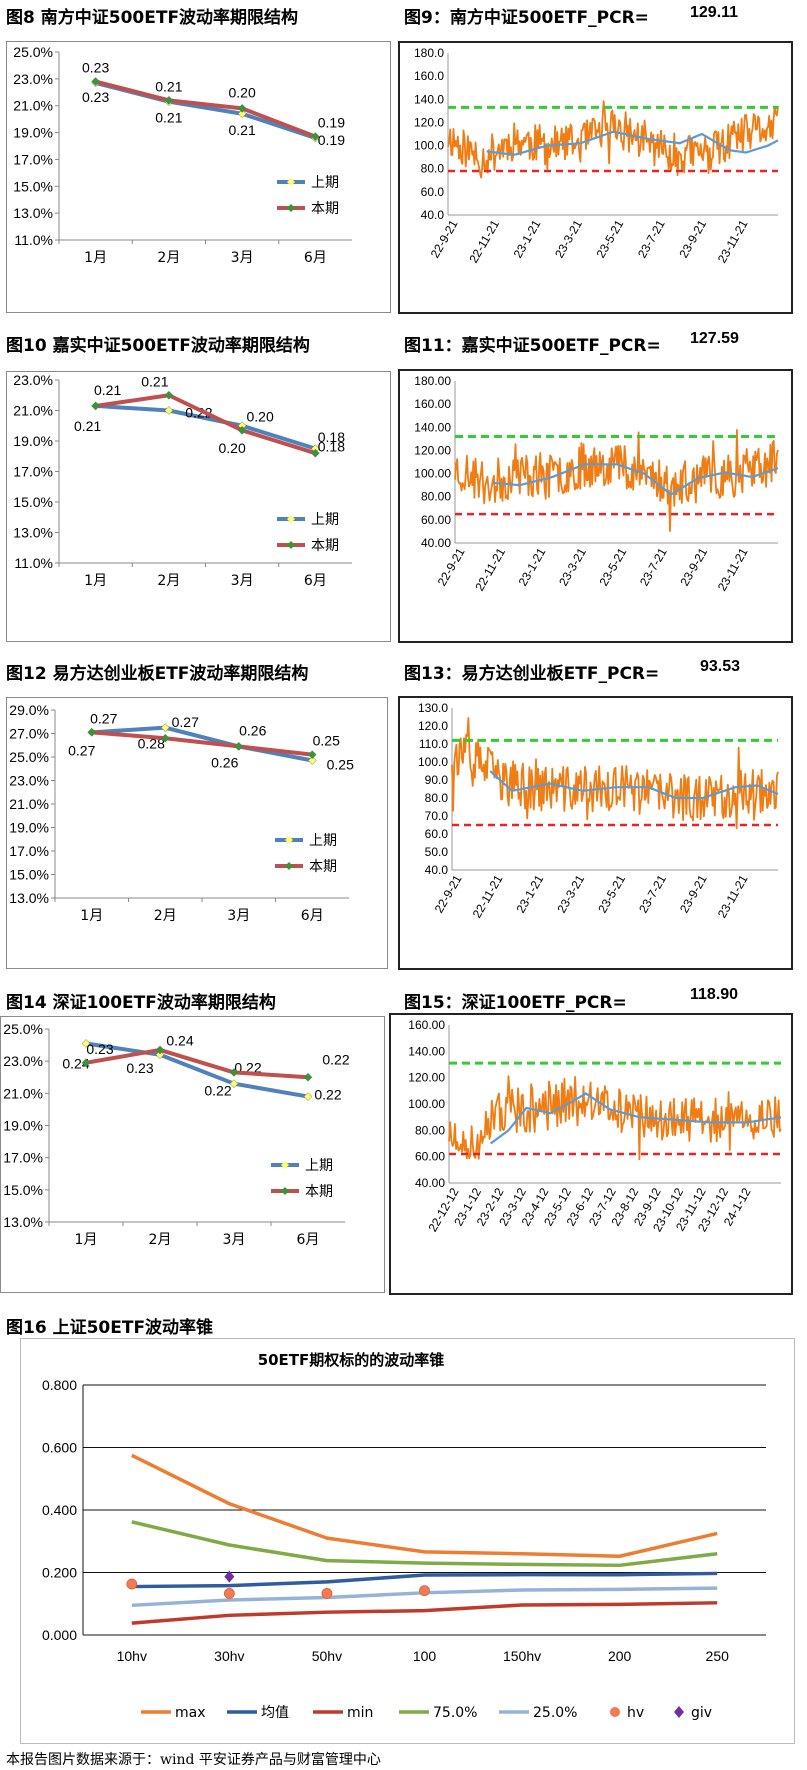  What do you see at coordinates (340, 765) in the screenshot?
I see `f12-data-label: 0.25` at bounding box center [340, 765].